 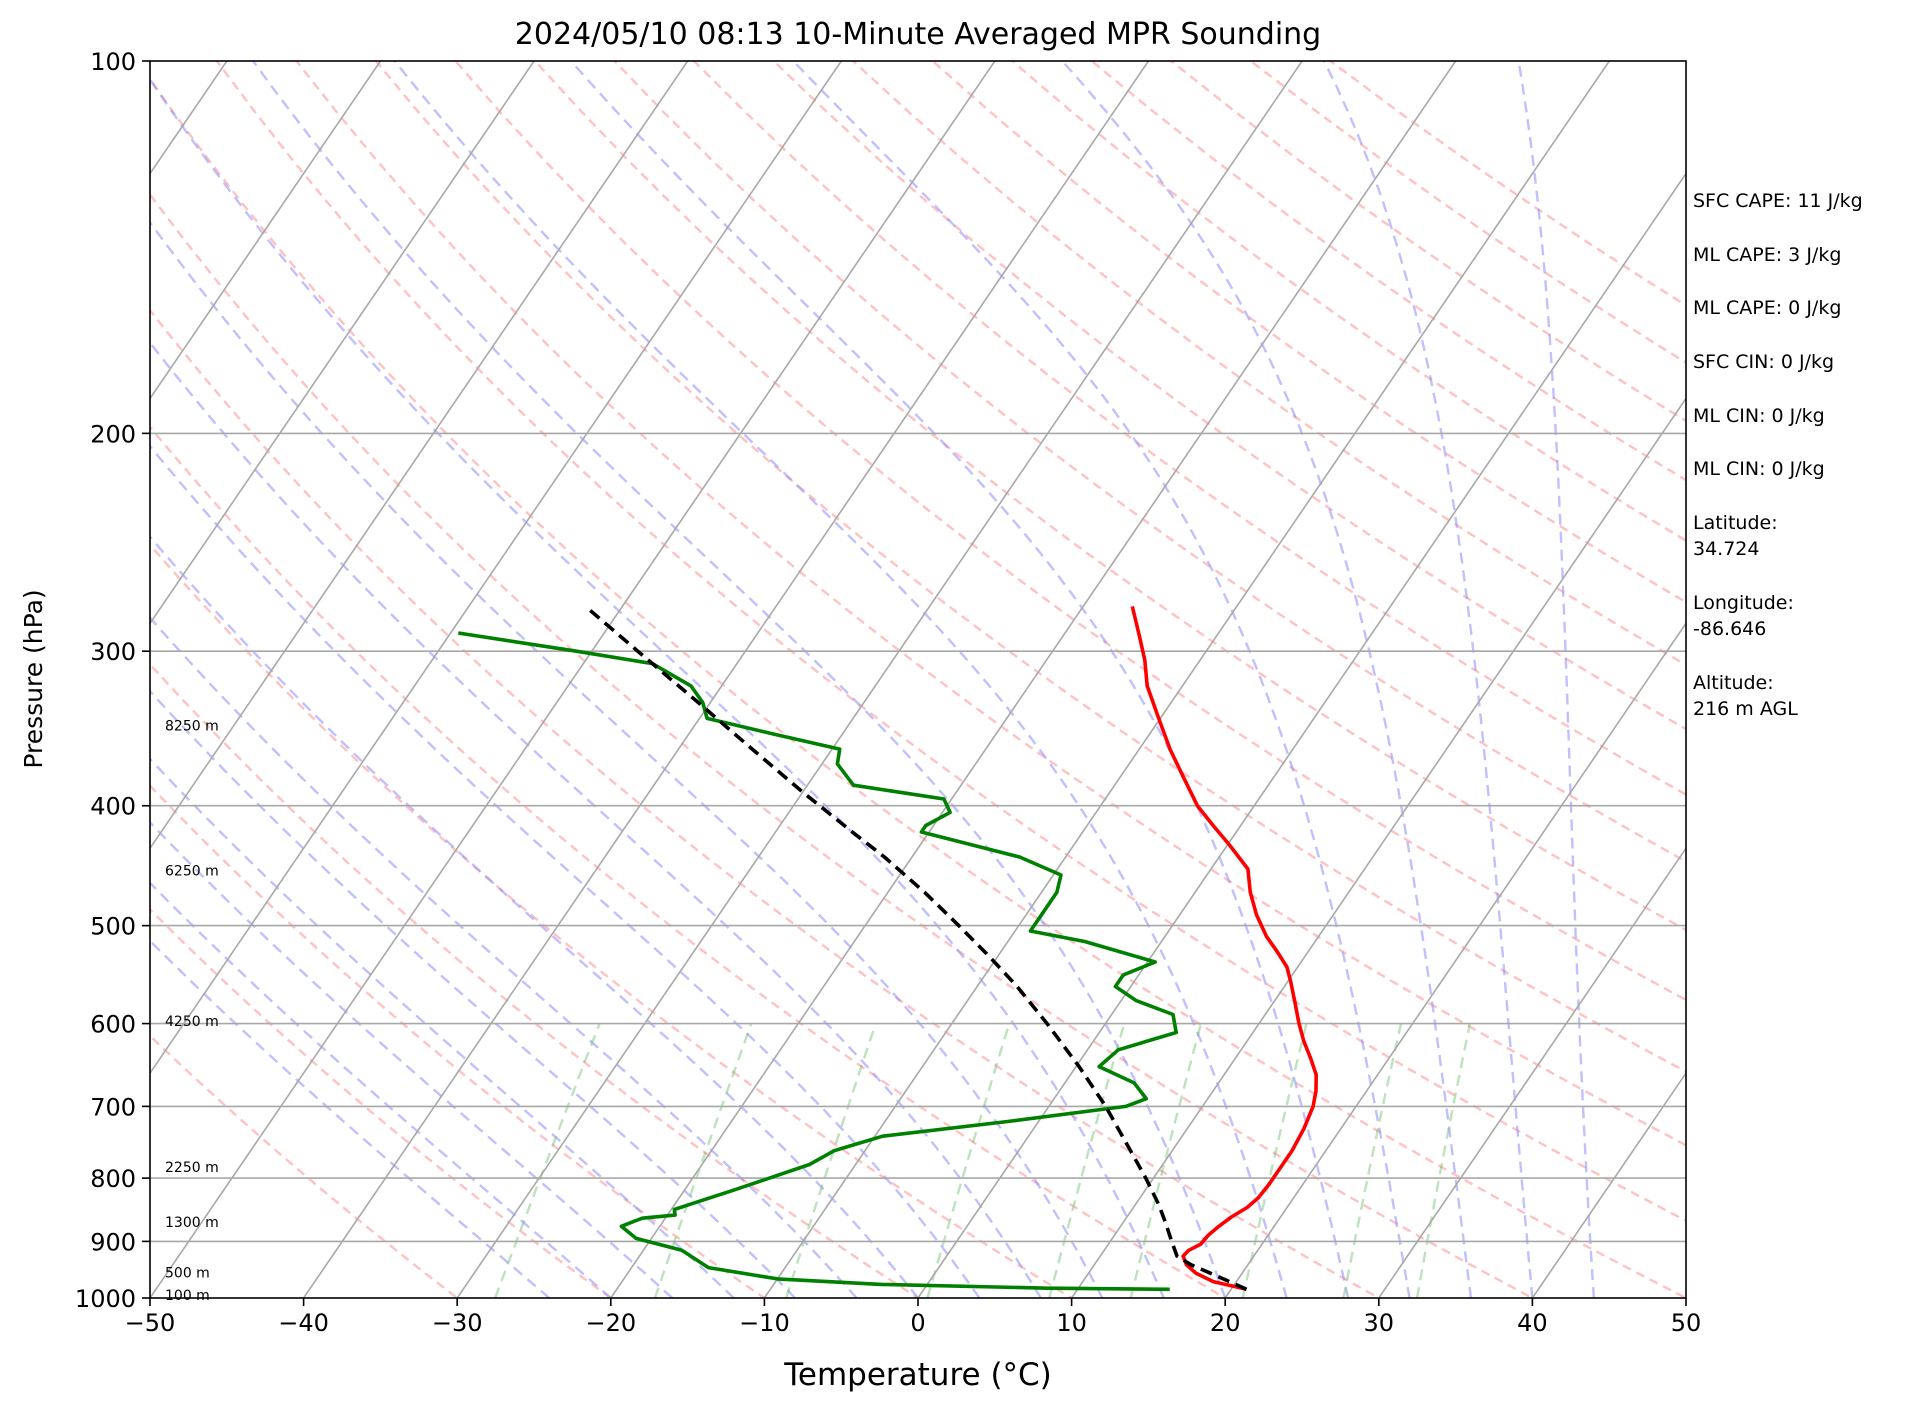 What do you see at coordinates (1778, 201) in the screenshot?
I see `sfc-cape-text: SFC CAPE: 11 J/kg` at bounding box center [1778, 201].